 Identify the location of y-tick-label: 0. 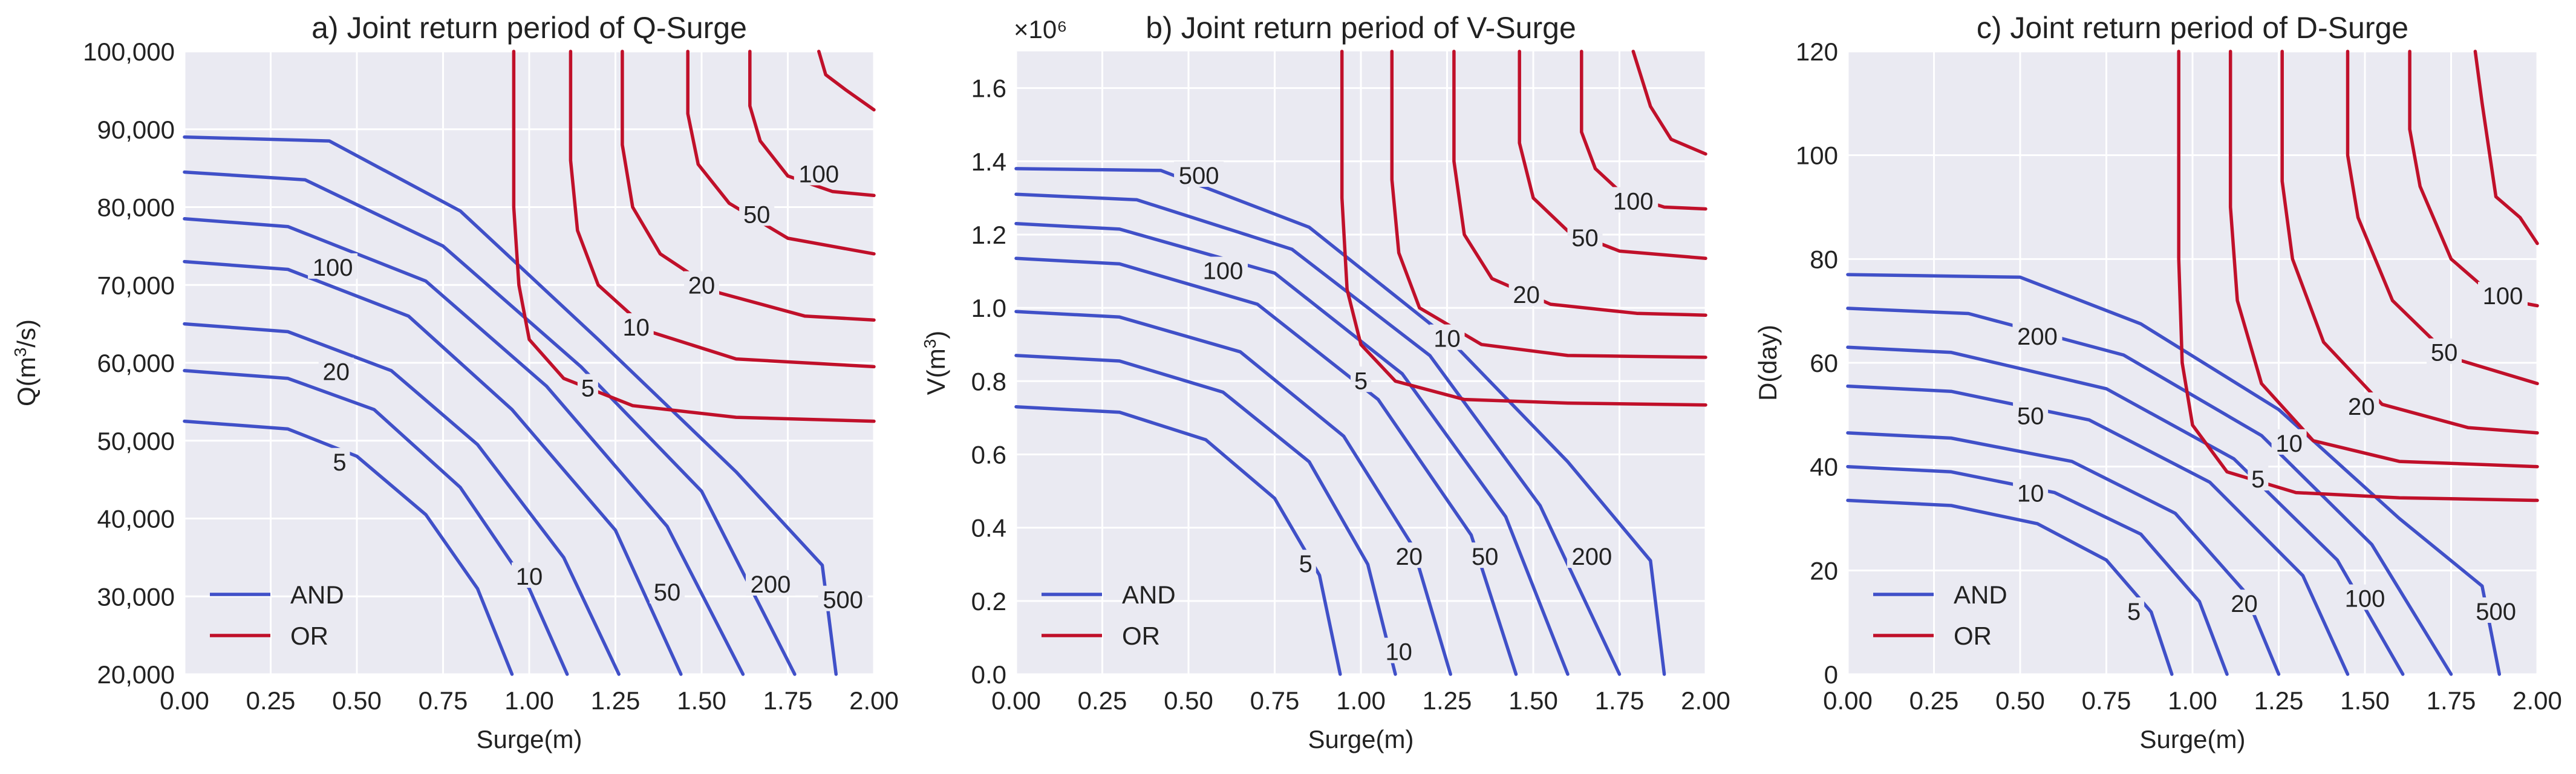
(1831, 674).